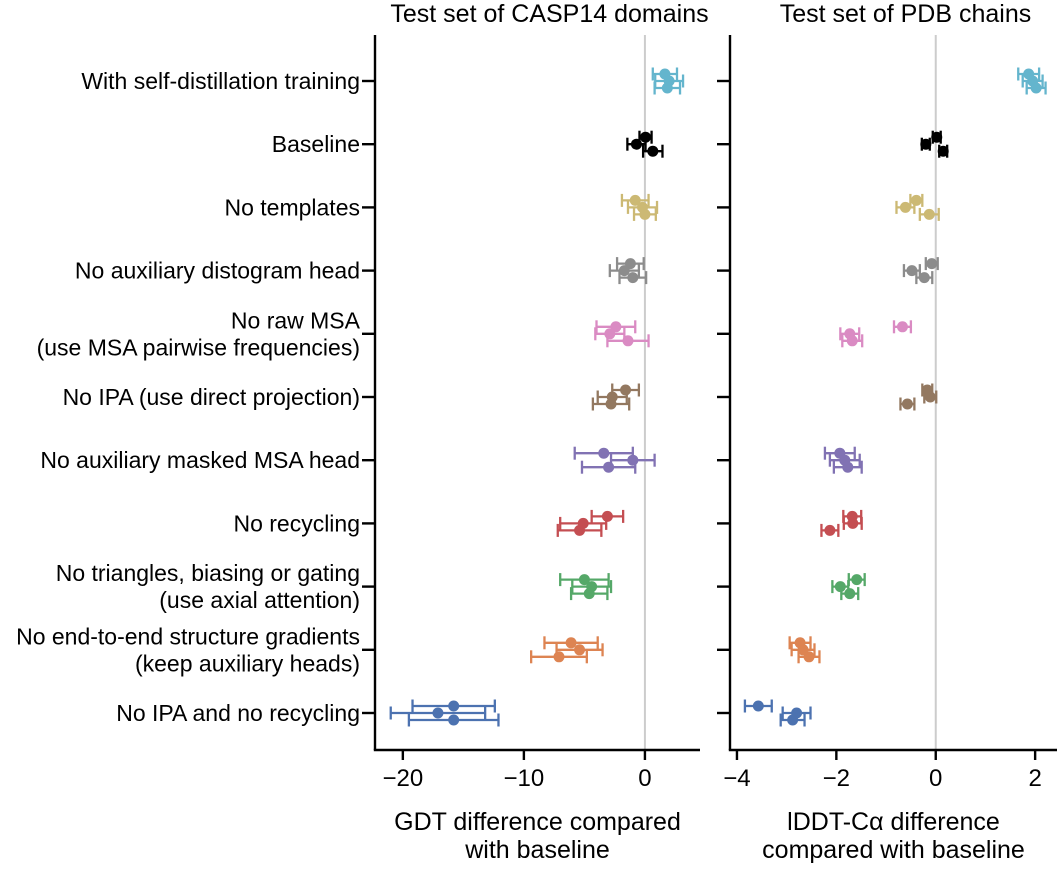 Image resolution: width=1061 pixels, height=878 pixels. Describe the element at coordinates (893, 822) in the screenshot. I see `x-axis-label: lDDT-Cα difference` at that location.